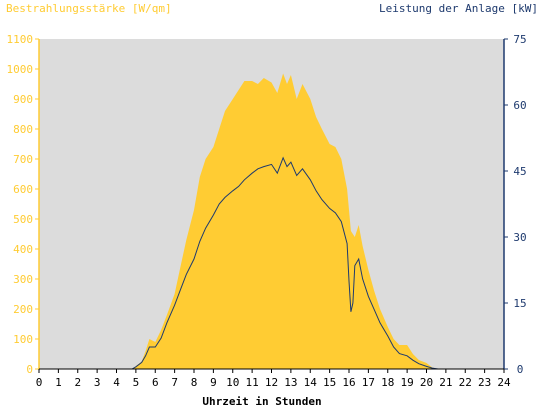 This screenshot has height=408, width=544. I want to click on x-tick-label: 8, so click(194, 382).